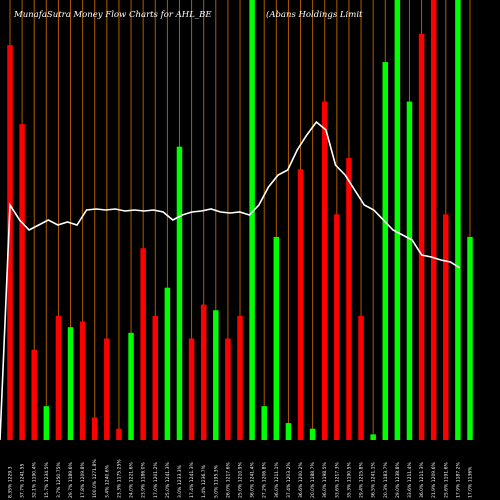 This screenshot has height=500, width=500. What do you see at coordinates (422, 480) in the screenshot?
I see `x-tick-label: 36.0% 1211.3%` at bounding box center [422, 480].